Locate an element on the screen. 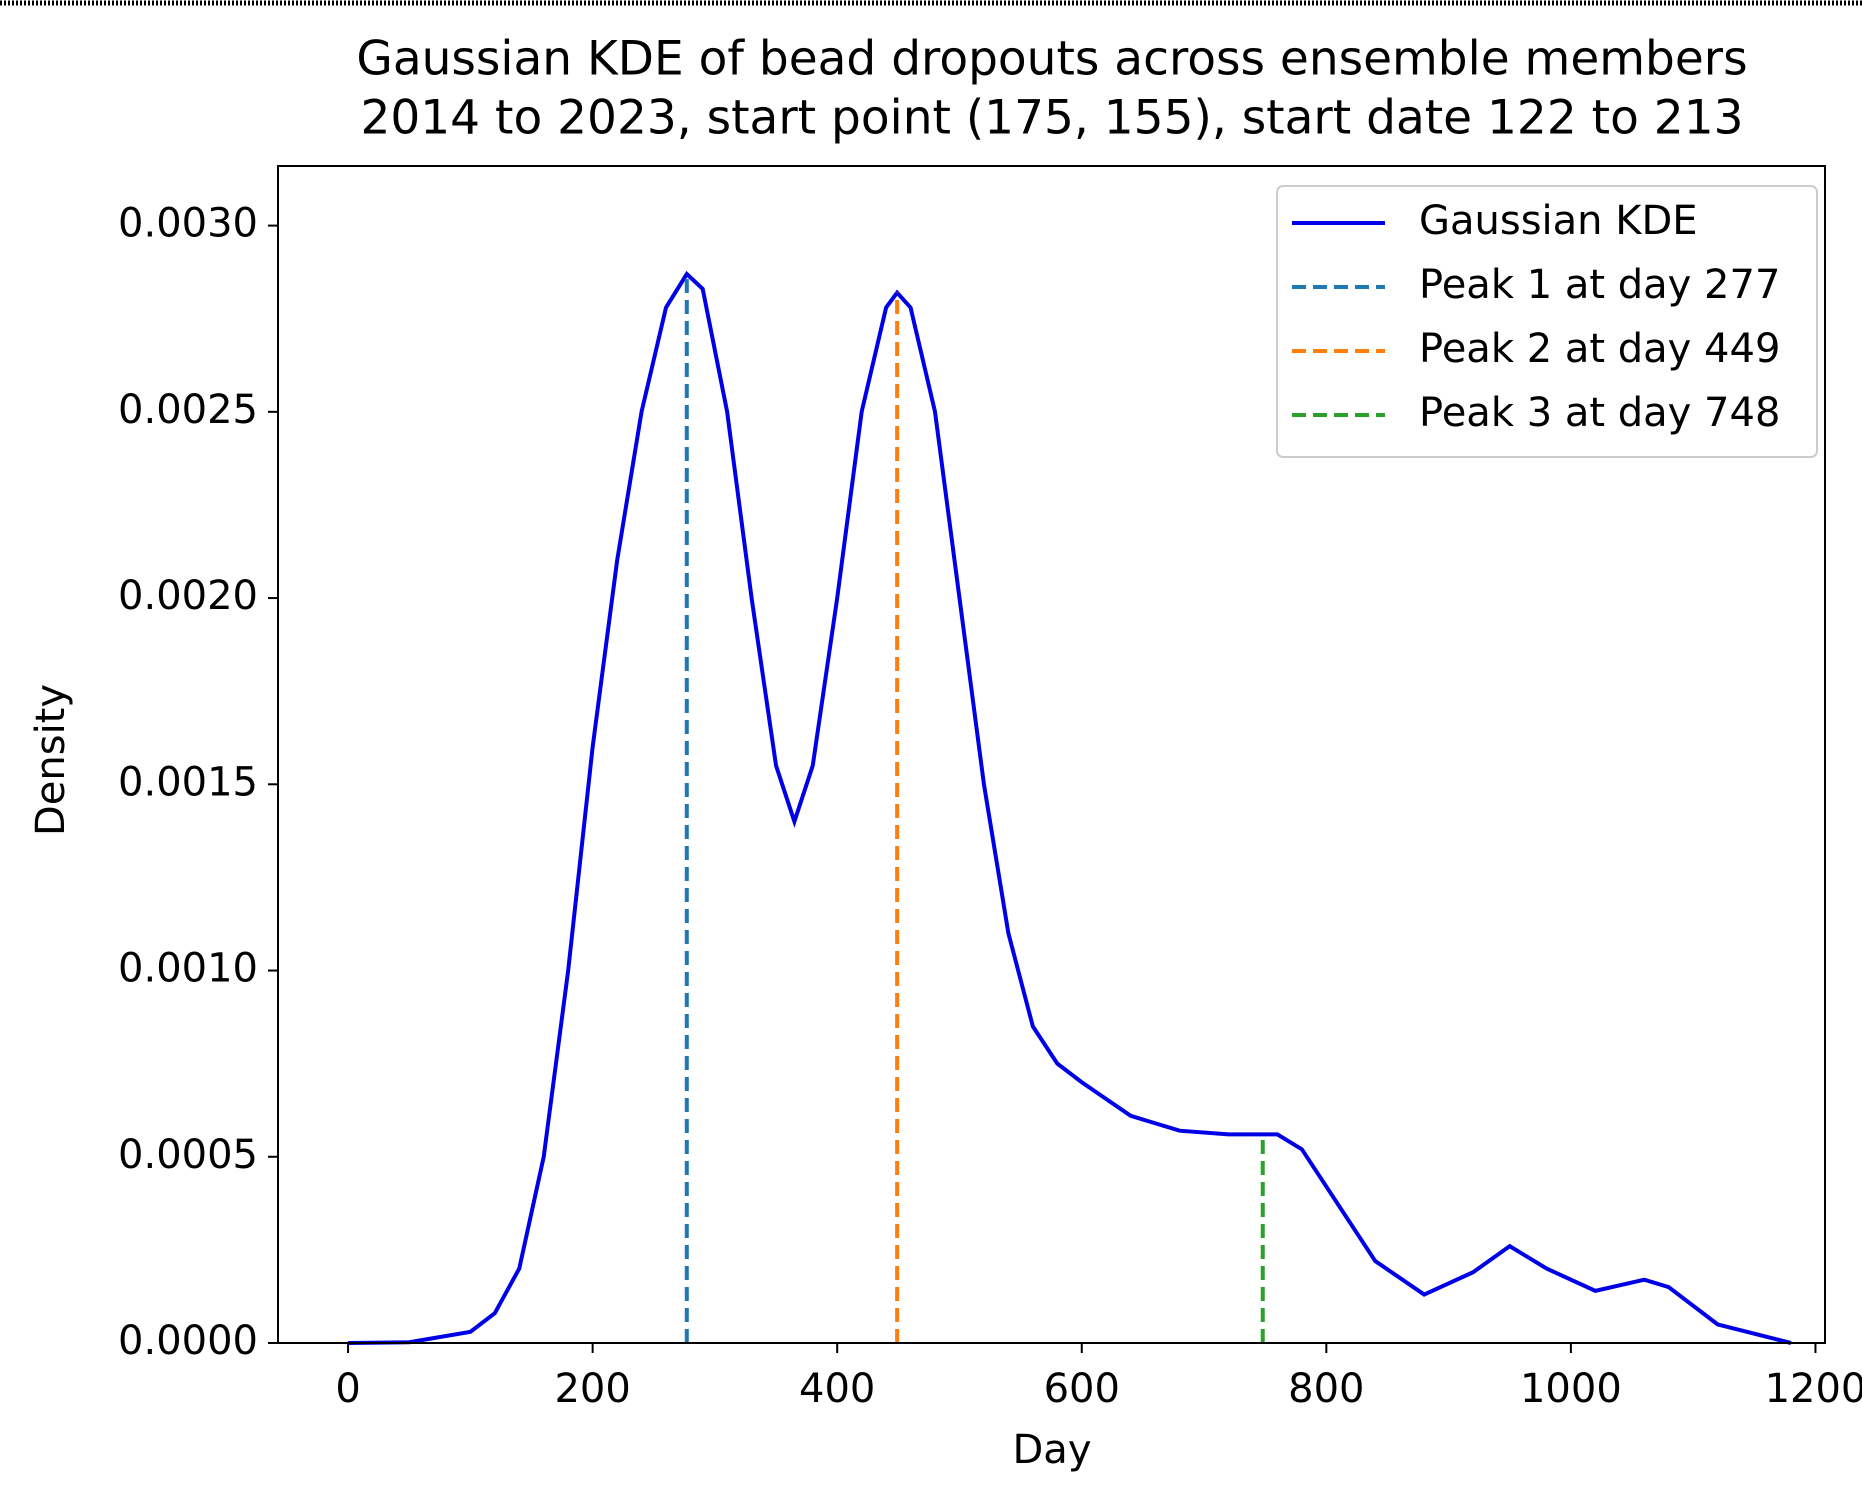  x-axis-label: Day is located at coordinates (1052, 1450).